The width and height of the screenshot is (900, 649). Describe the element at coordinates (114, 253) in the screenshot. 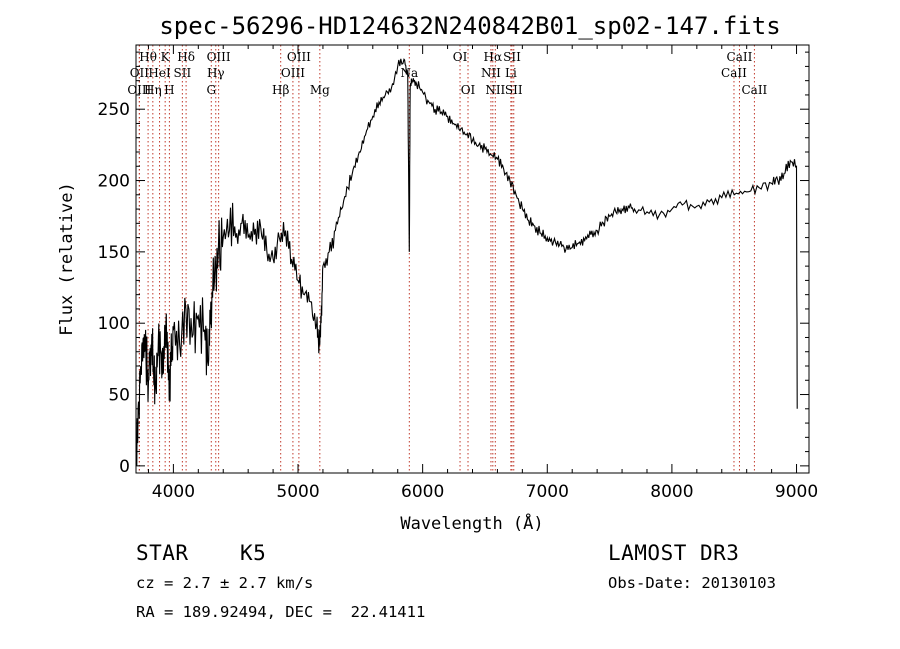

I see `y-tick-label: 150` at that location.